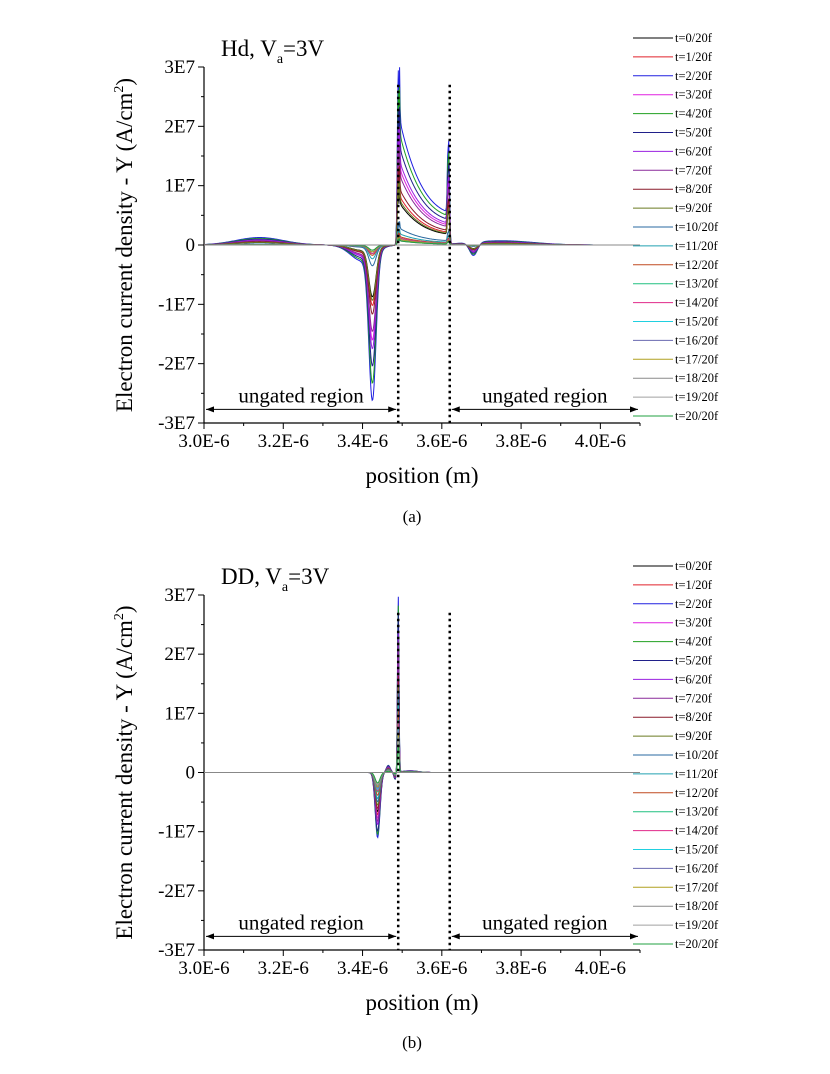 This screenshot has height=1074, width=830. I want to click on series-line-t=19/20f, so click(422, 762).